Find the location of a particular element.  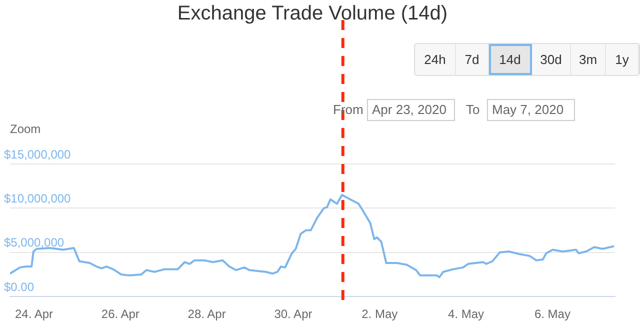

text: Zoom is located at coordinates (25, 129).